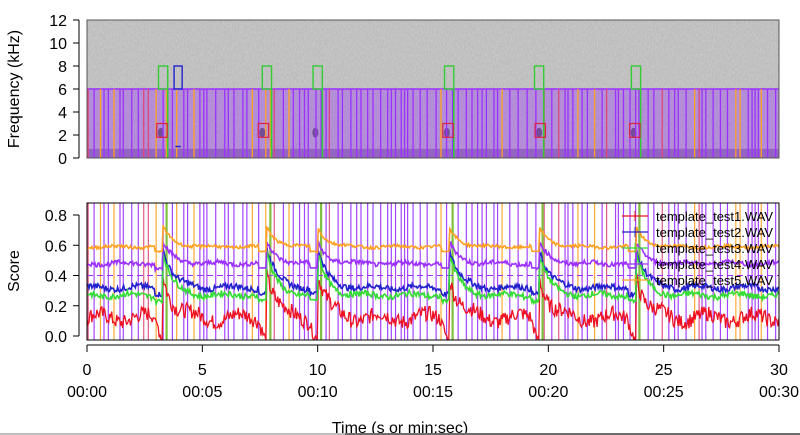 This screenshot has width=800, height=435. Describe the element at coordinates (664, 392) in the screenshot. I see `svg-text: 00:25` at that location.